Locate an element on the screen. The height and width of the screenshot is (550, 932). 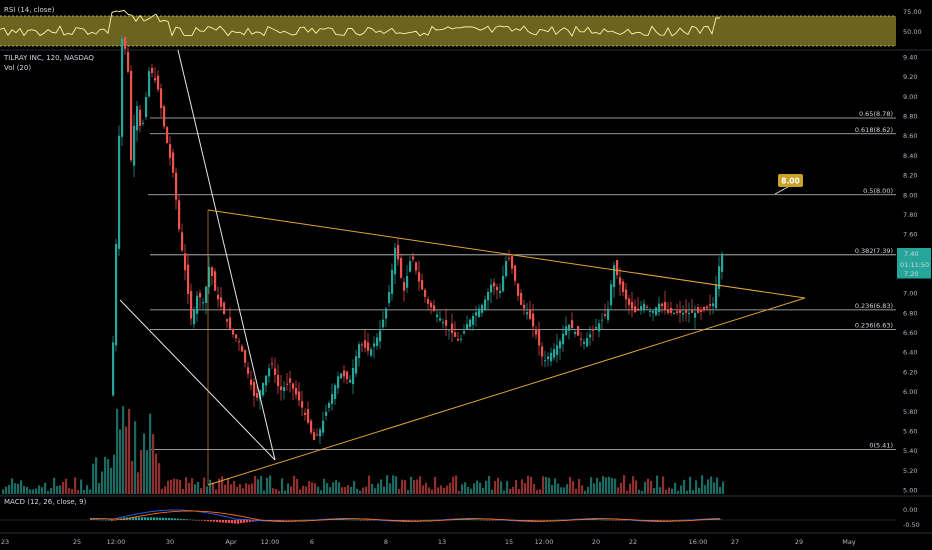
time-tick: 22 is located at coordinates (633, 542).